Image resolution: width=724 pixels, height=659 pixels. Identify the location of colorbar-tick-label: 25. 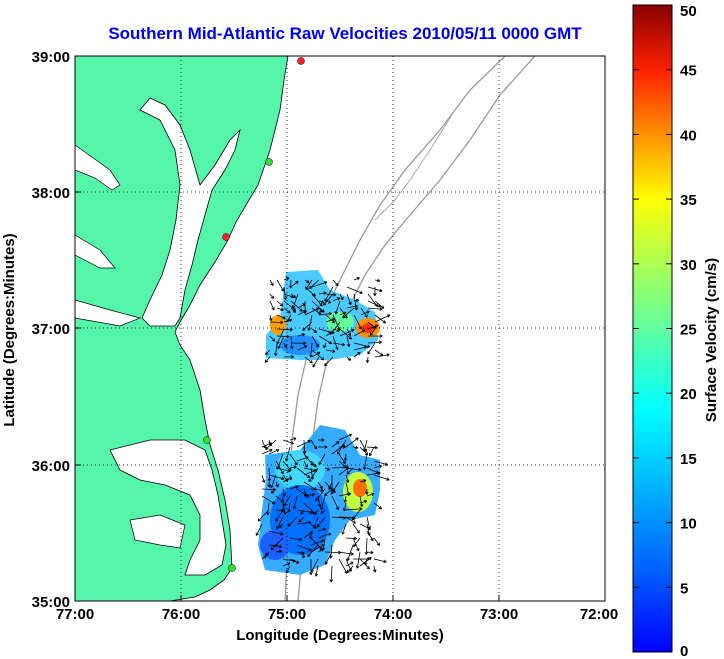
(688, 330).